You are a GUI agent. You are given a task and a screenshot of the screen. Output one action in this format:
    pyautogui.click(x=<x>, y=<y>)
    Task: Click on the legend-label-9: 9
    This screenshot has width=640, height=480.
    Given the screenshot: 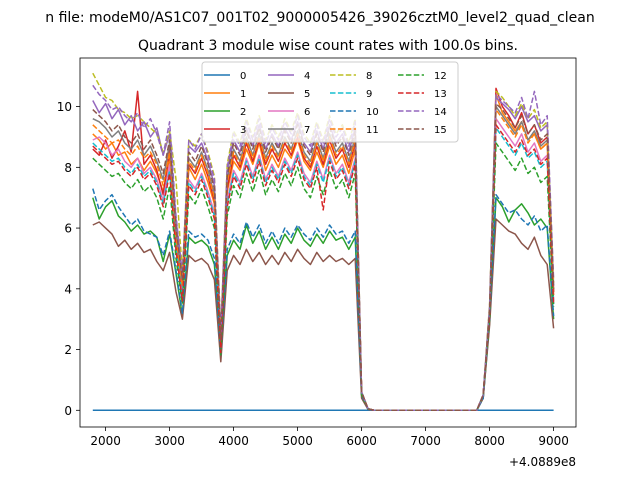 What is the action you would take?
    pyautogui.click(x=369, y=94)
    